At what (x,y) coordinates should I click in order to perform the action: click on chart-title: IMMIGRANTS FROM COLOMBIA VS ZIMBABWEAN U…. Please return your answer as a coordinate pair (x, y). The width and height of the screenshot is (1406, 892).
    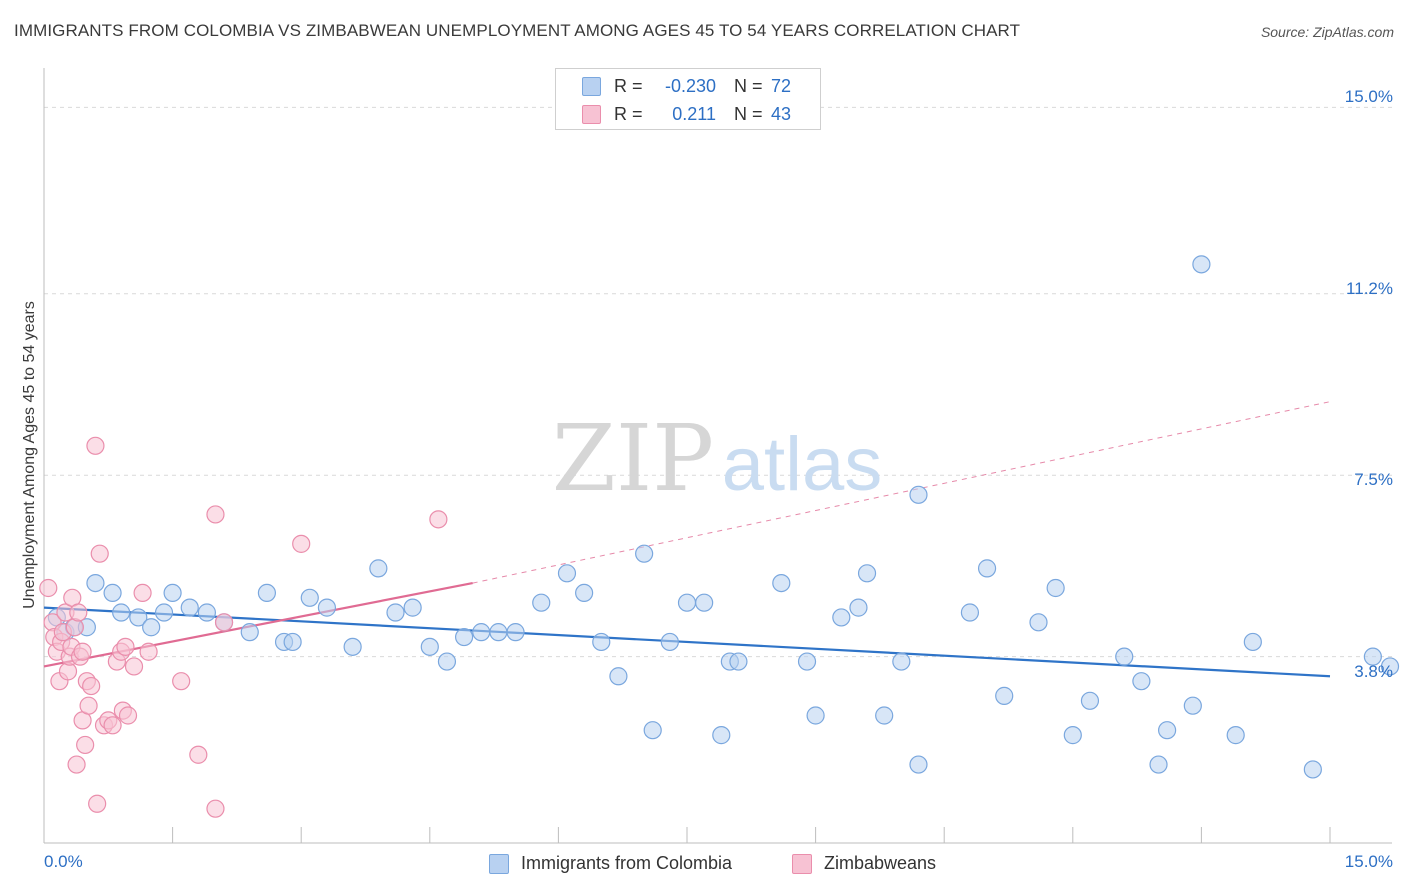
    Looking at the image, I should click on (517, 30).